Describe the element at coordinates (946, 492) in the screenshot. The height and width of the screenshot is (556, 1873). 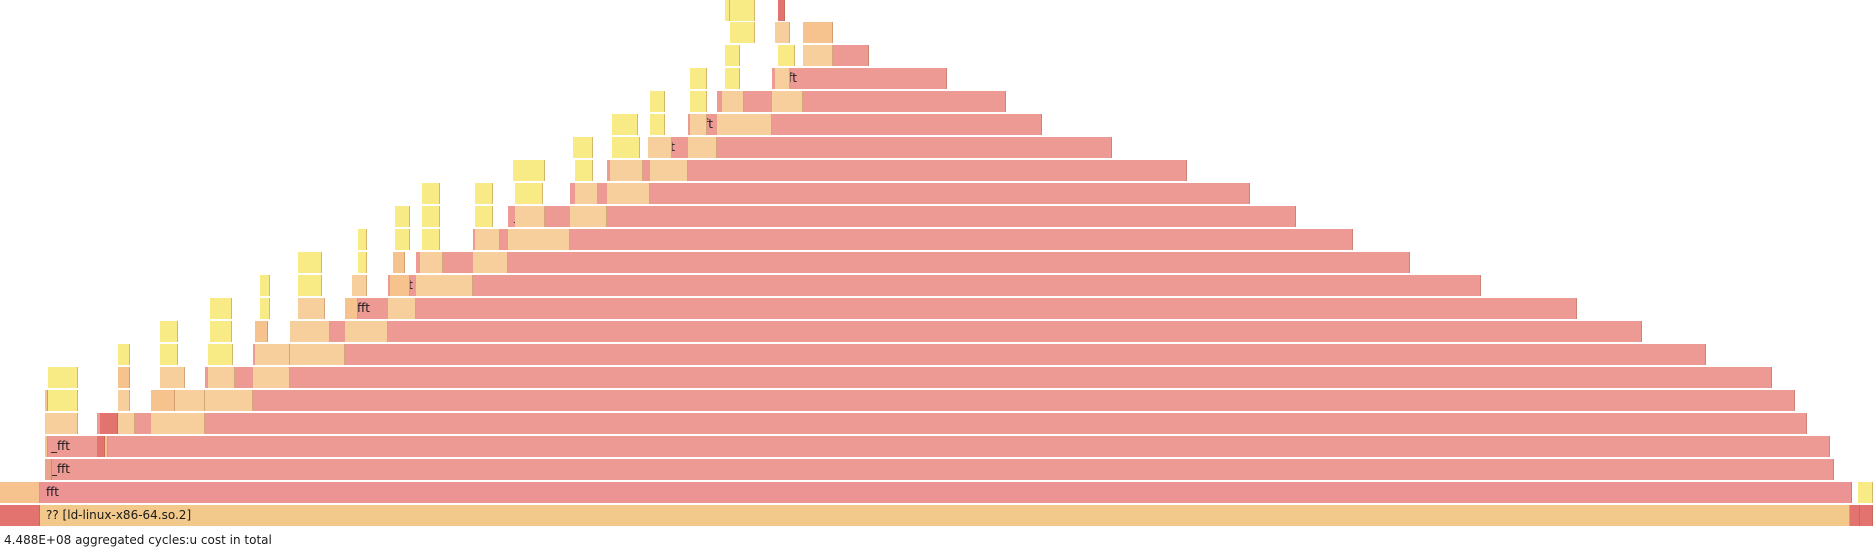
I see `frame-fft: fft` at that location.